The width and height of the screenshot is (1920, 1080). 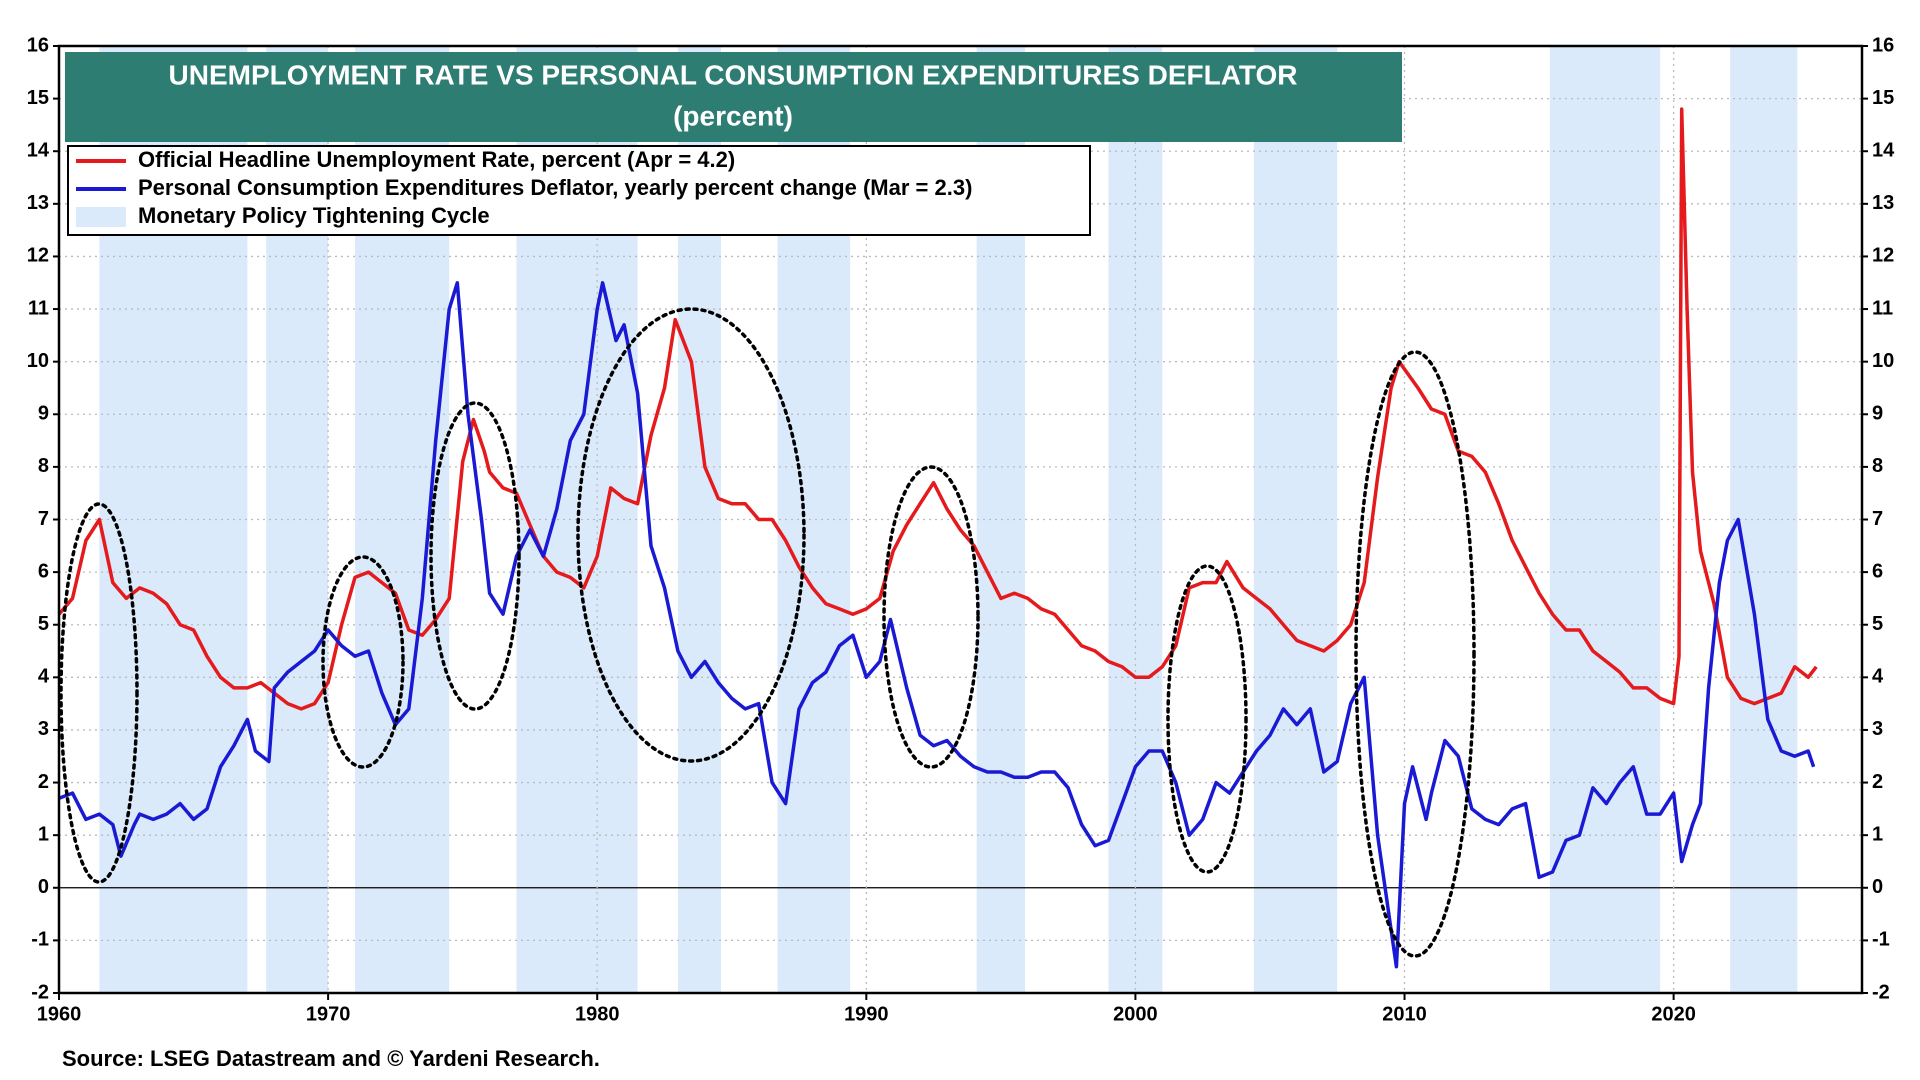 What do you see at coordinates (38, 361) in the screenshot?
I see `y-tick-label: 10` at bounding box center [38, 361].